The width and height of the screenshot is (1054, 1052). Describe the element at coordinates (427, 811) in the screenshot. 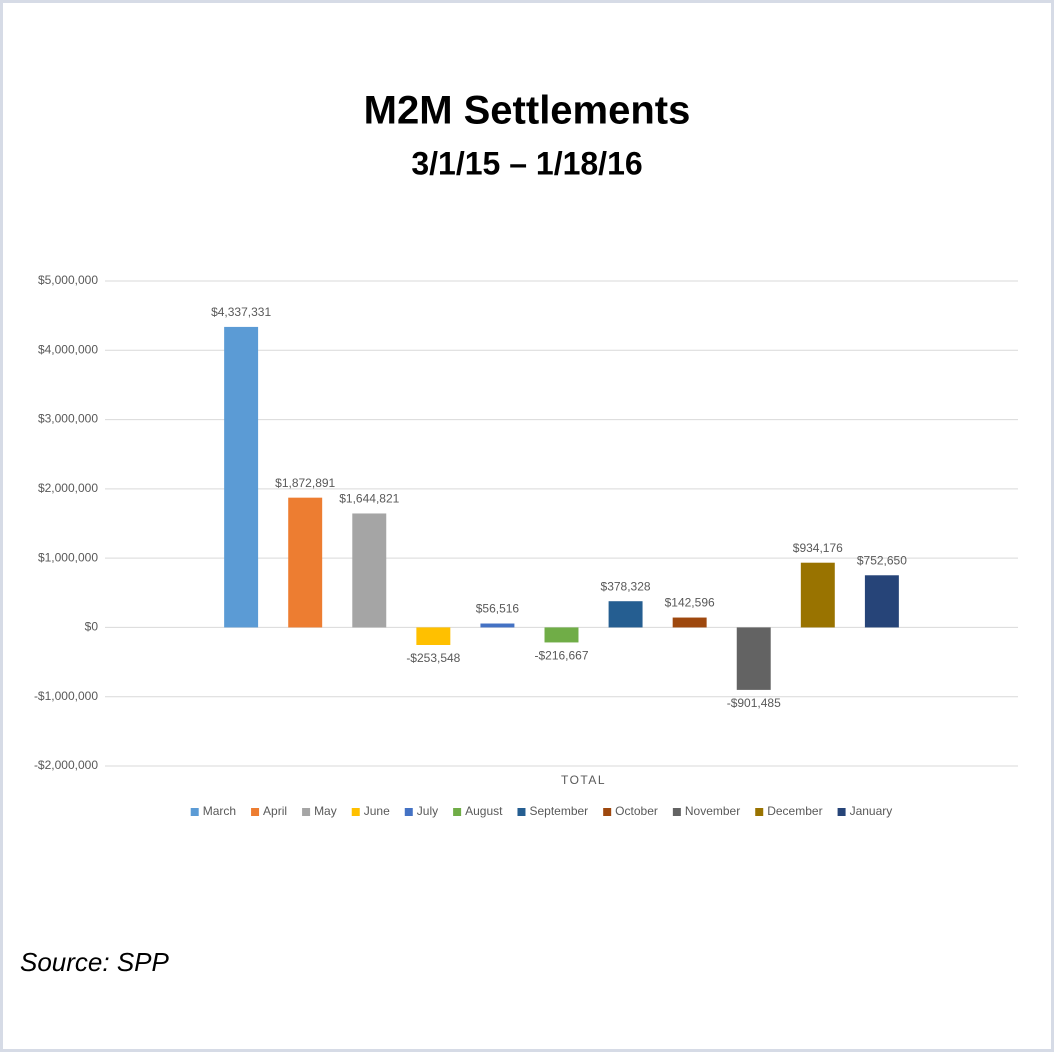

I see `legend-label: July` at that location.